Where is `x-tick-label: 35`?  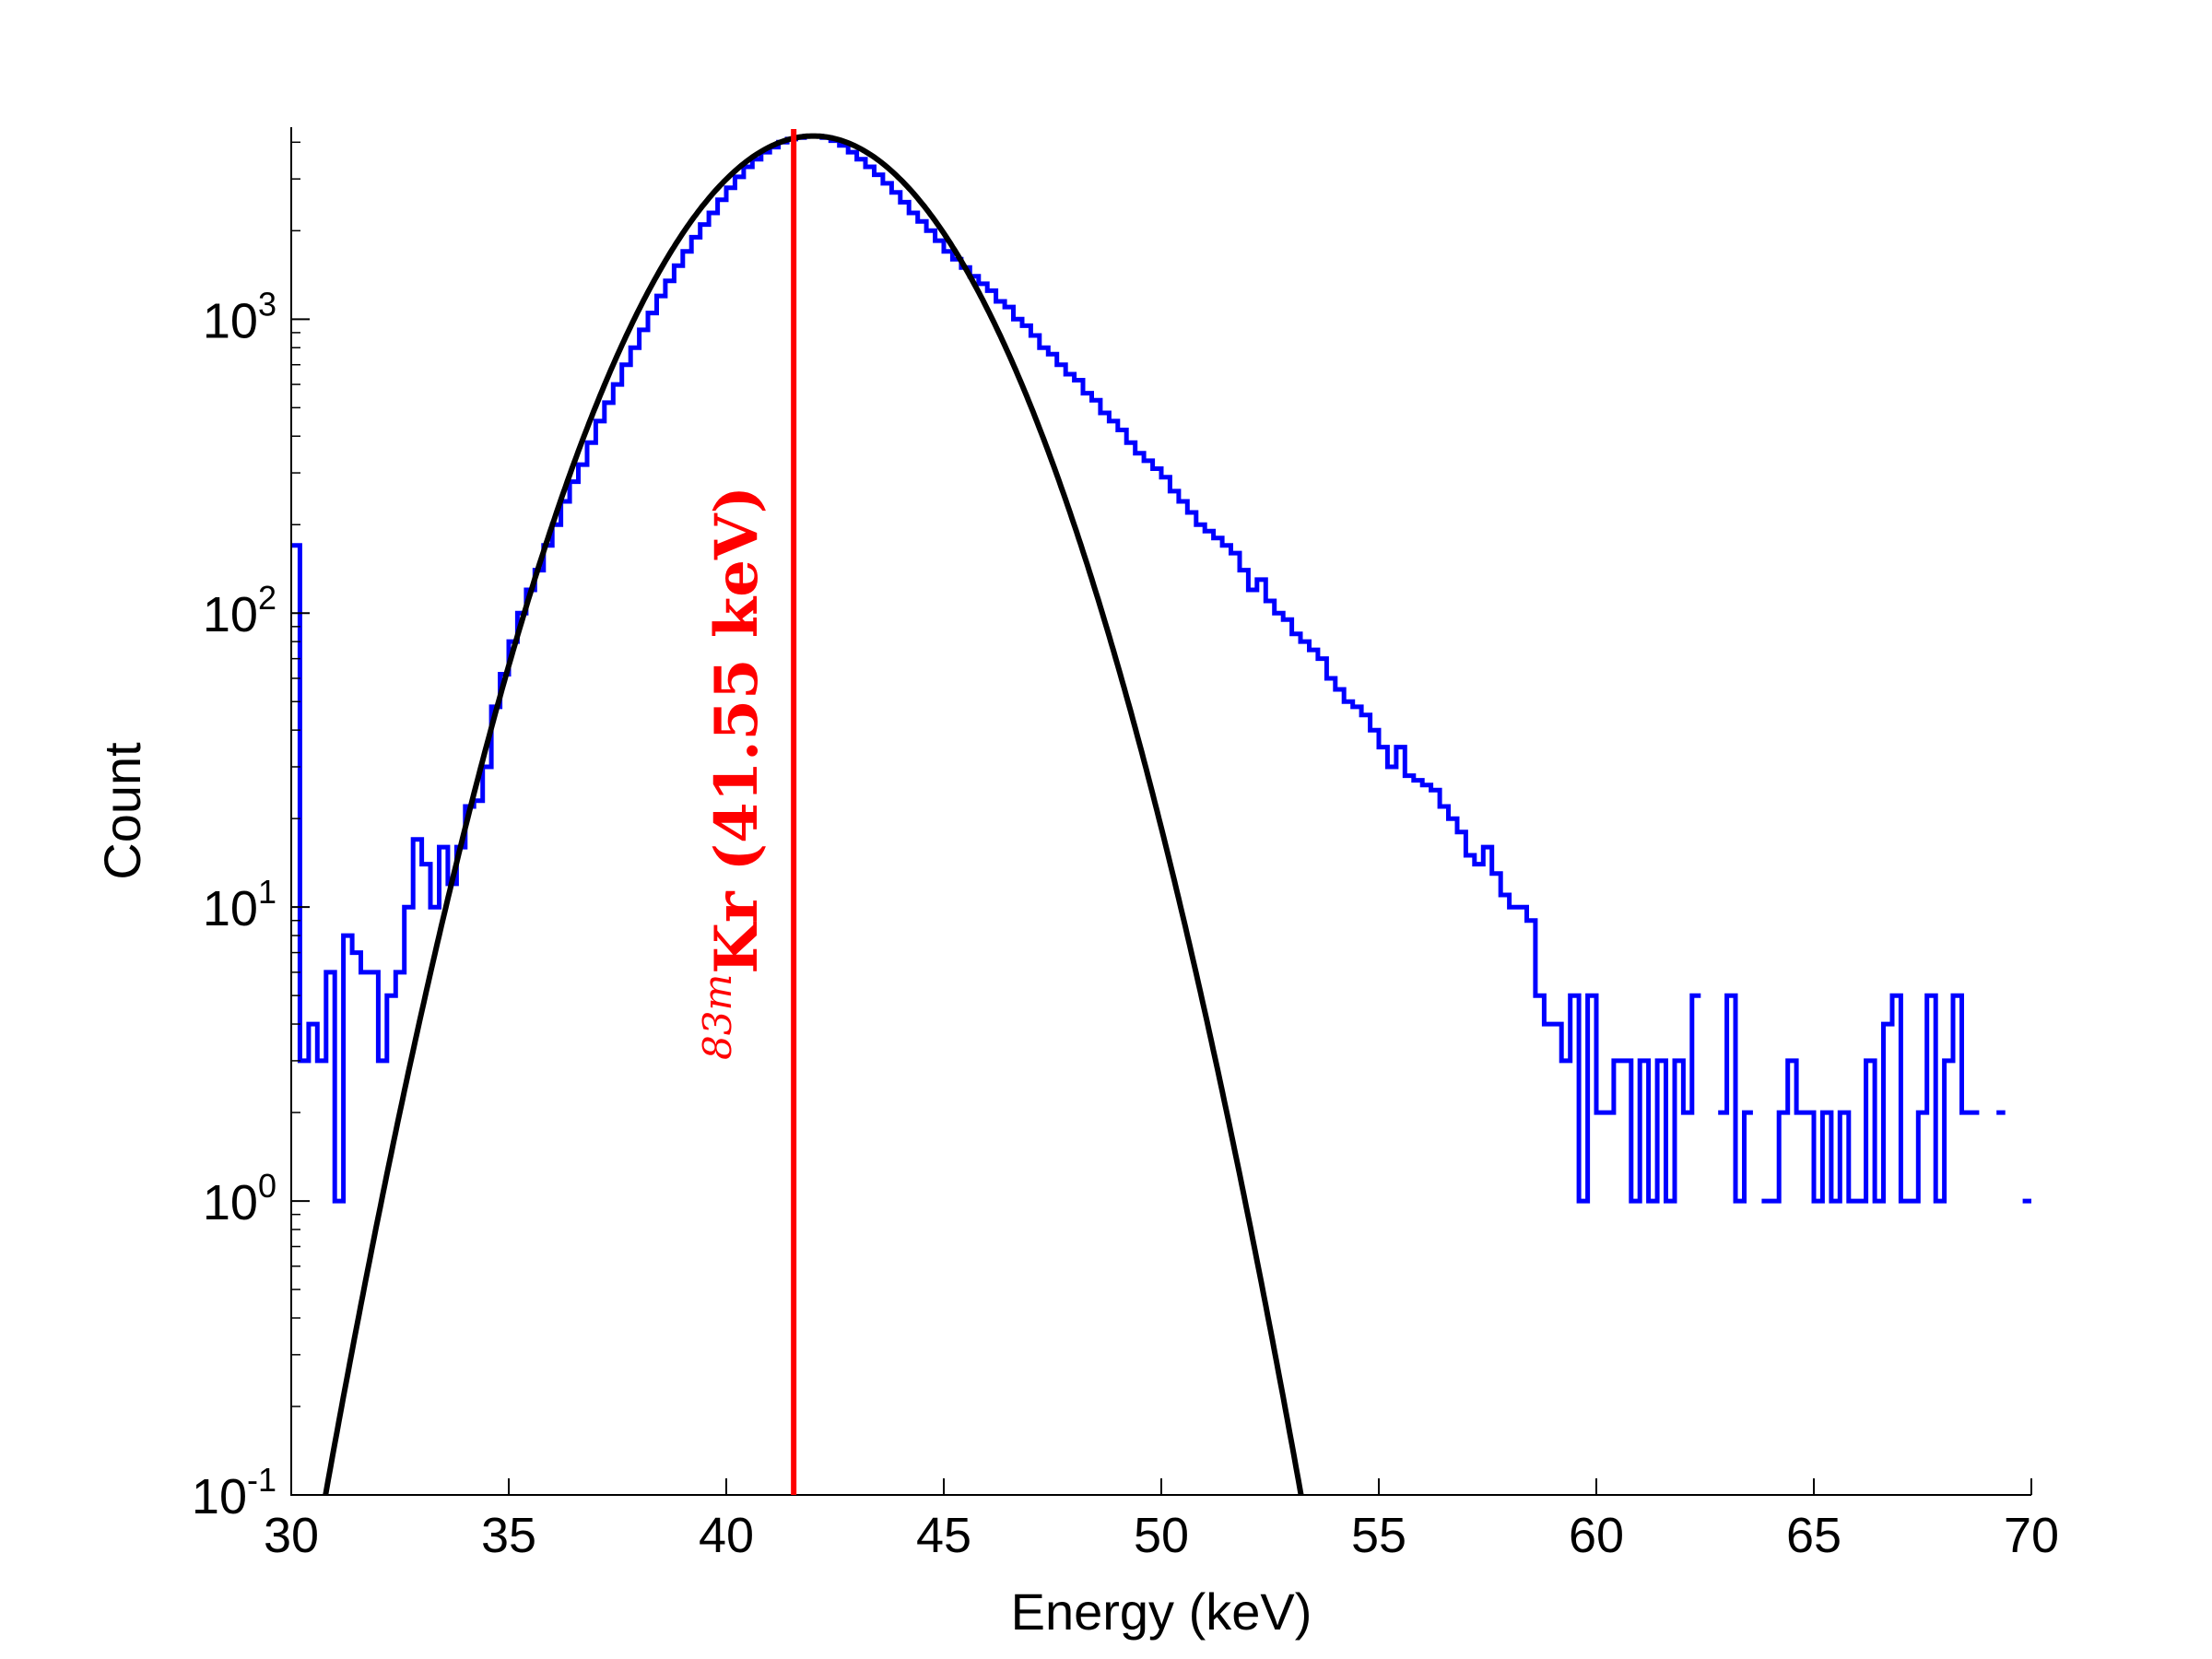 x-tick-label: 35 is located at coordinates (508, 1535).